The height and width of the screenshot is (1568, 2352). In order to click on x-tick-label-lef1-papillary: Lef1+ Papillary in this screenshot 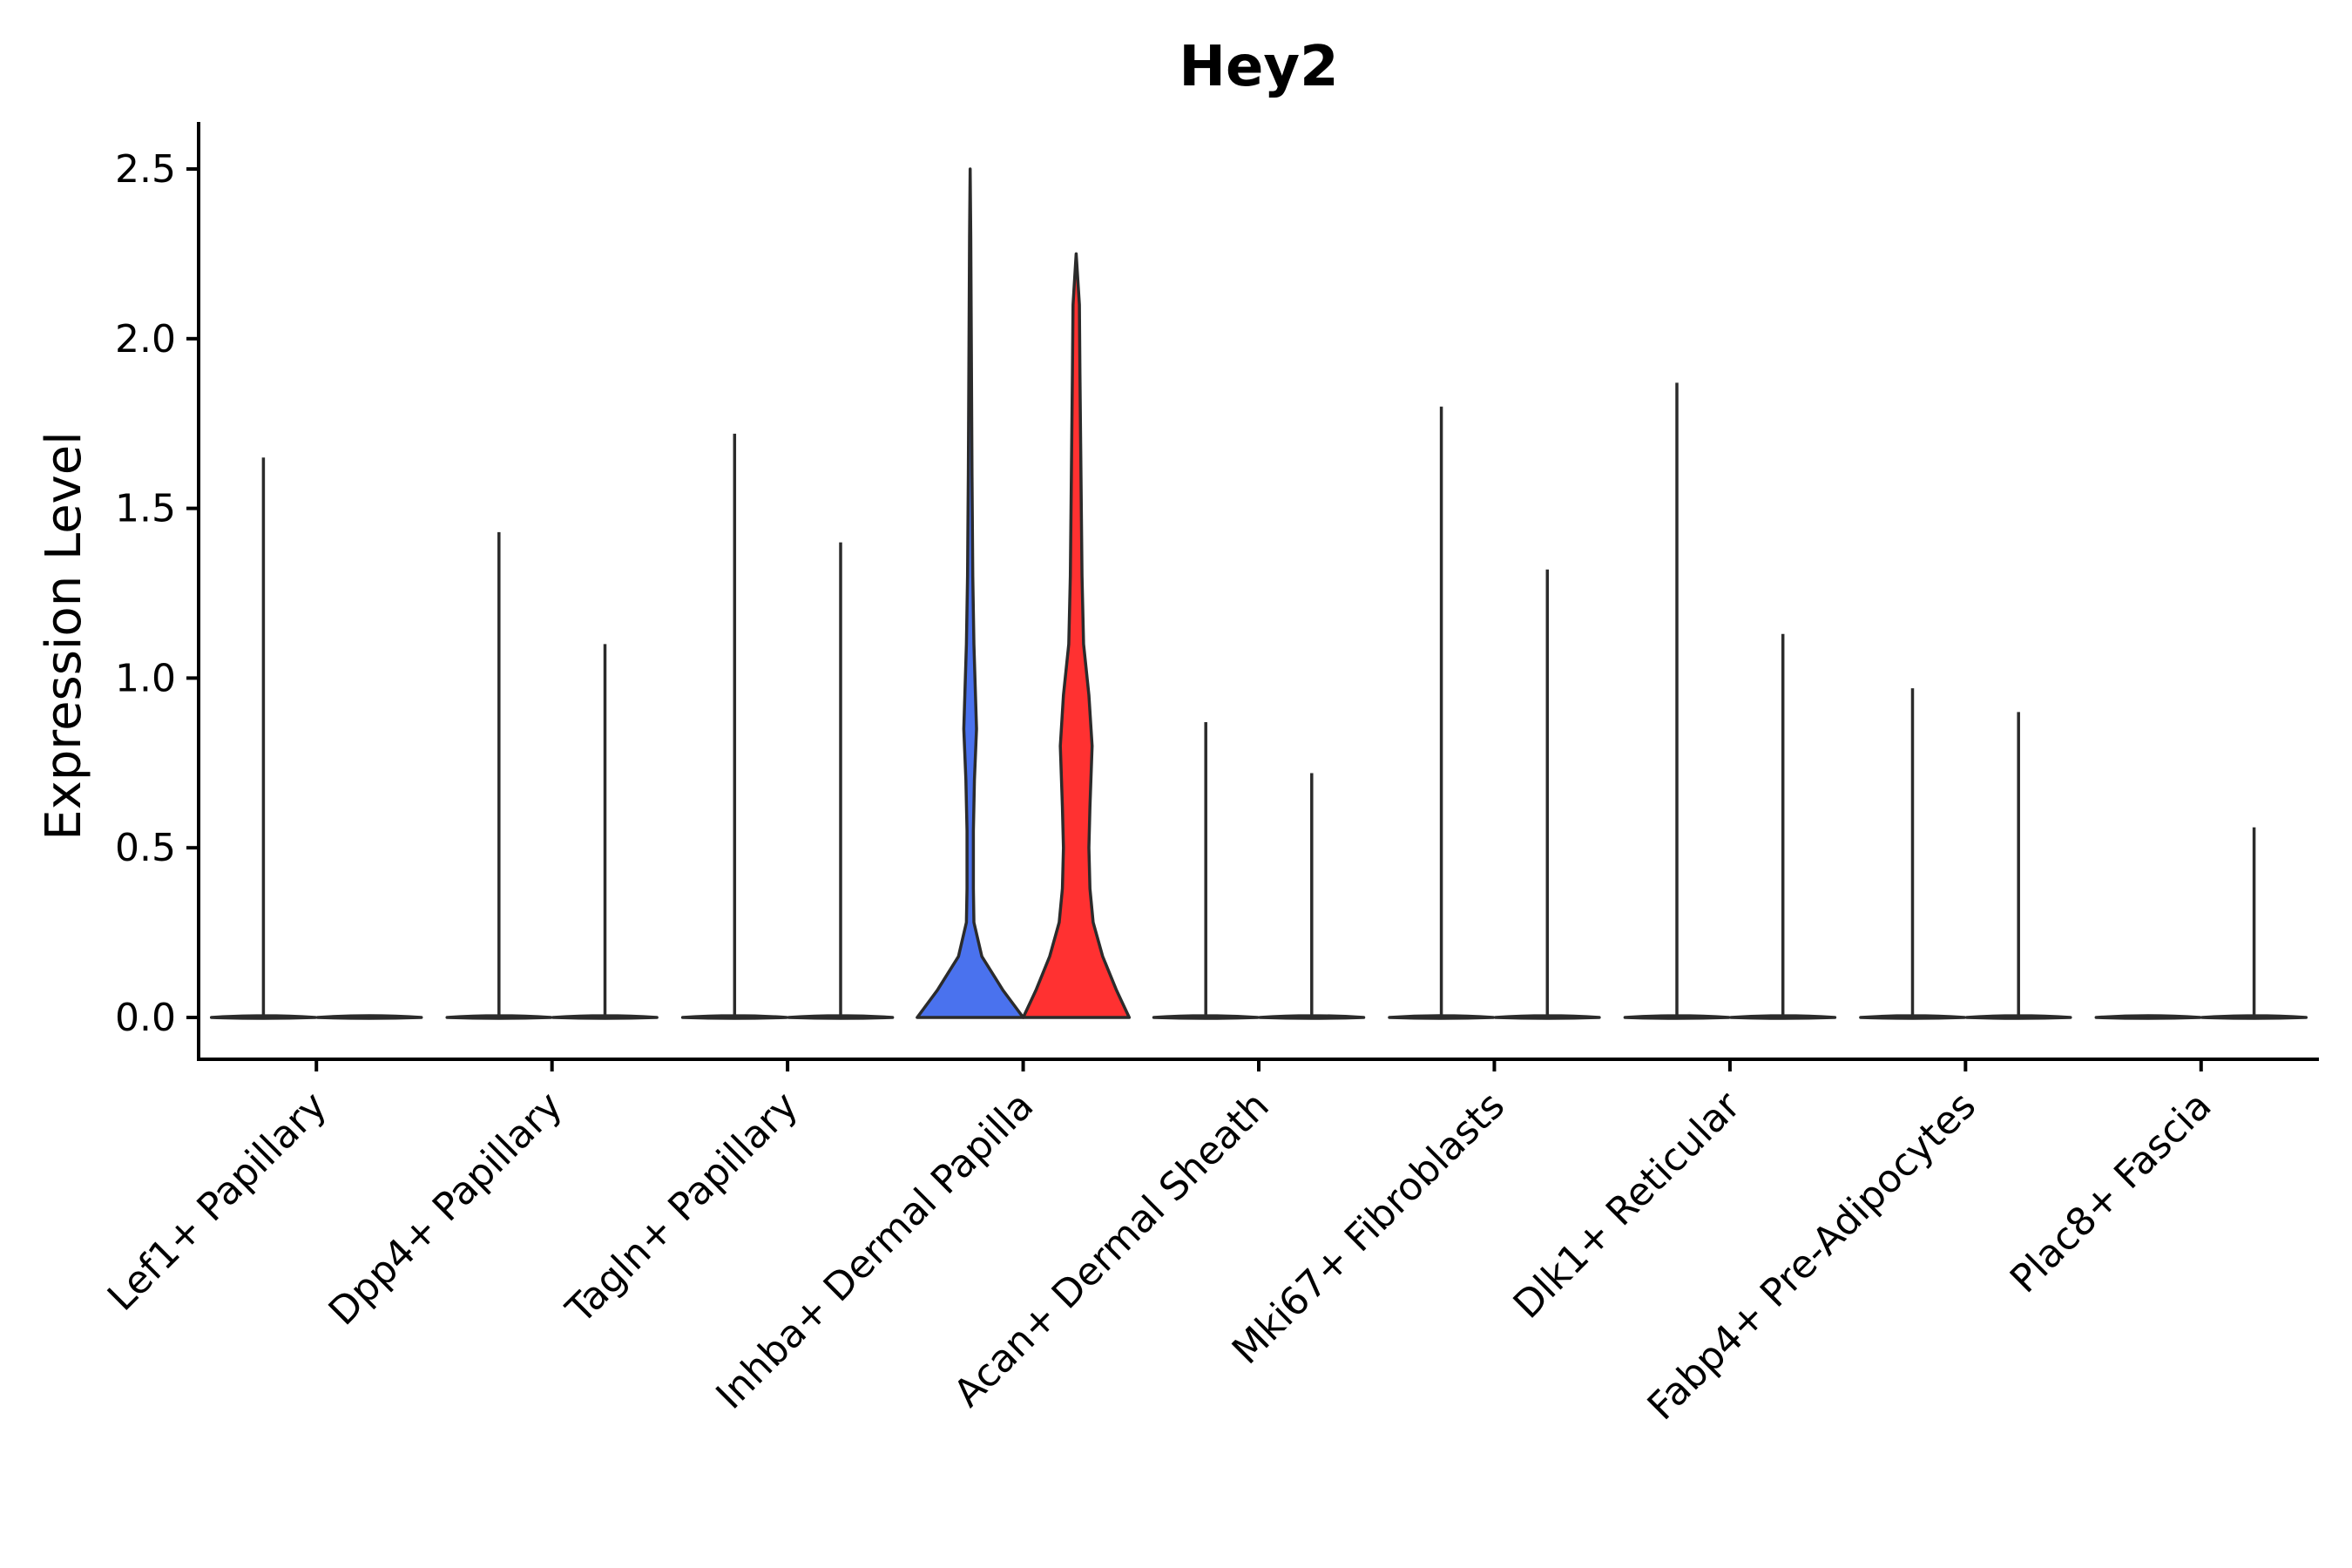, I will do `click(217, 1202)`.